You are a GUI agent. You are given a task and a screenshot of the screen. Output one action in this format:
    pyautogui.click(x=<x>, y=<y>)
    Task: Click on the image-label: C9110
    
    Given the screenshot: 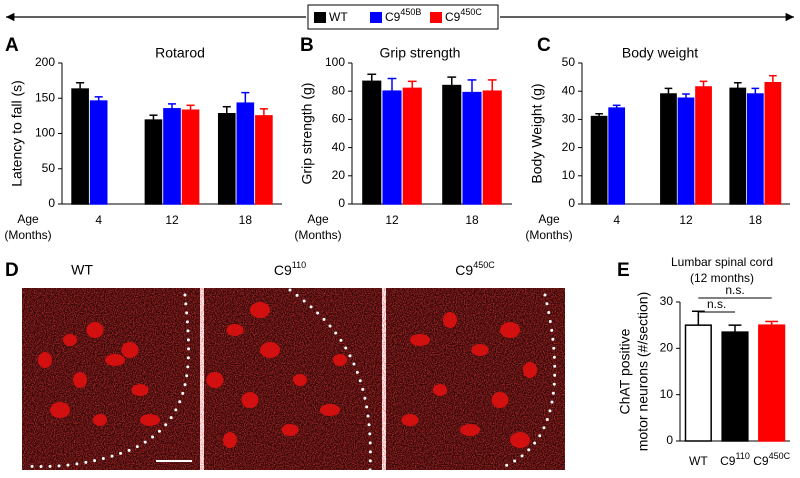 What is the action you would take?
    pyautogui.click(x=290, y=268)
    